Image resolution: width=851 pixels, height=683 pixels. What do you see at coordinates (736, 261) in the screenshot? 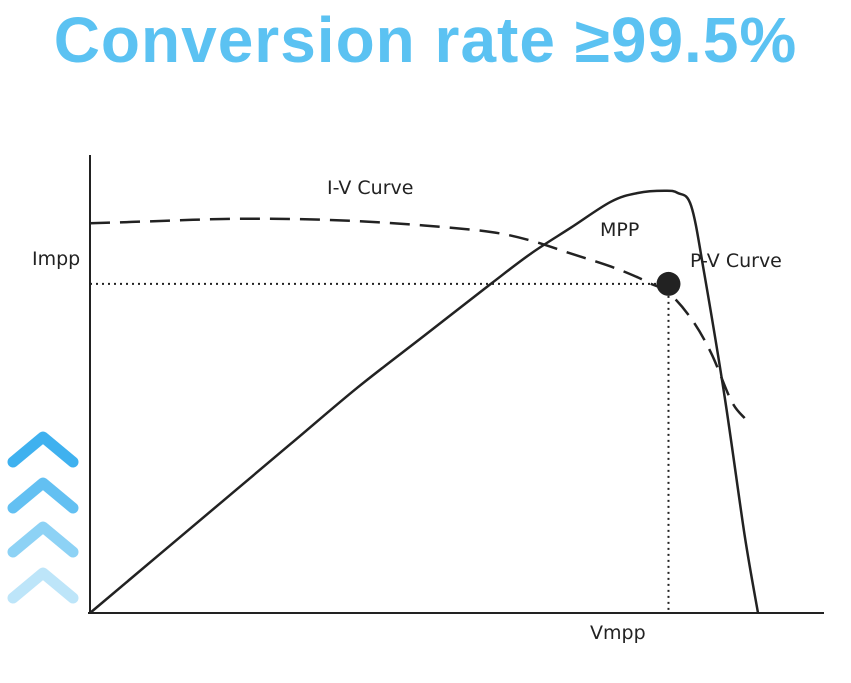
I see `pv-curve-label: P-V Curve` at bounding box center [736, 261].